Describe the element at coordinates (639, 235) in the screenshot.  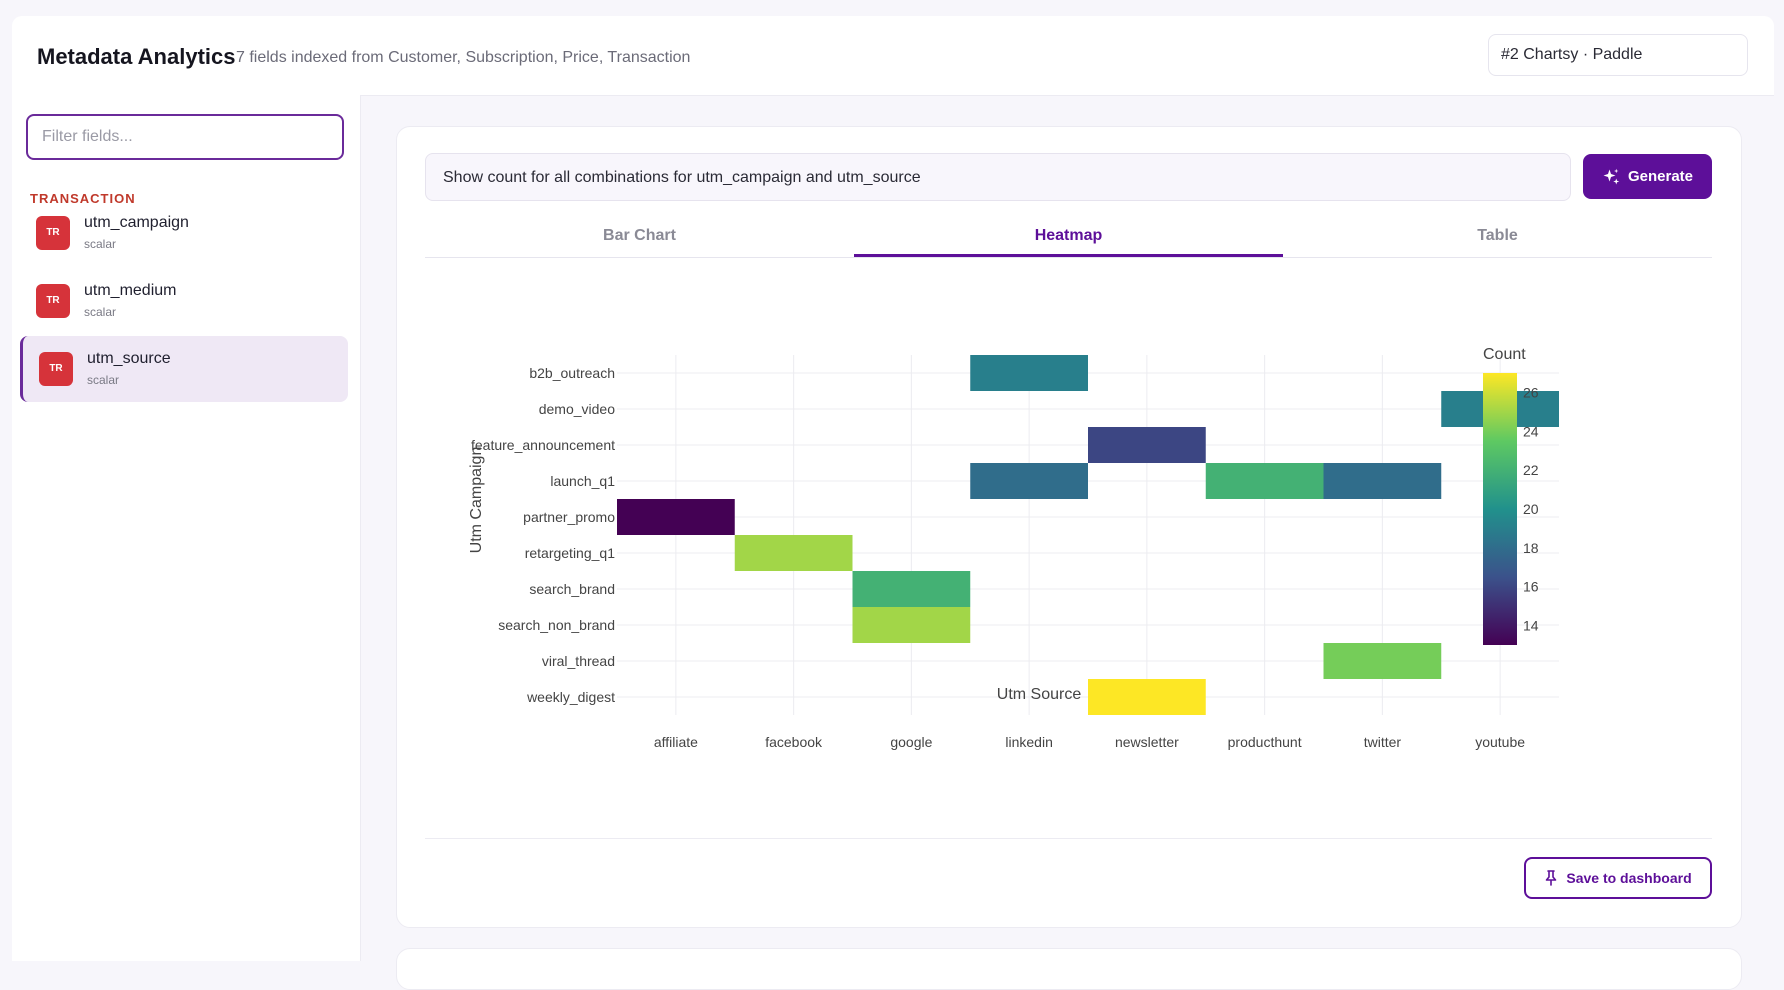
I see `tab-bar-chart: Bar Chart` at that location.